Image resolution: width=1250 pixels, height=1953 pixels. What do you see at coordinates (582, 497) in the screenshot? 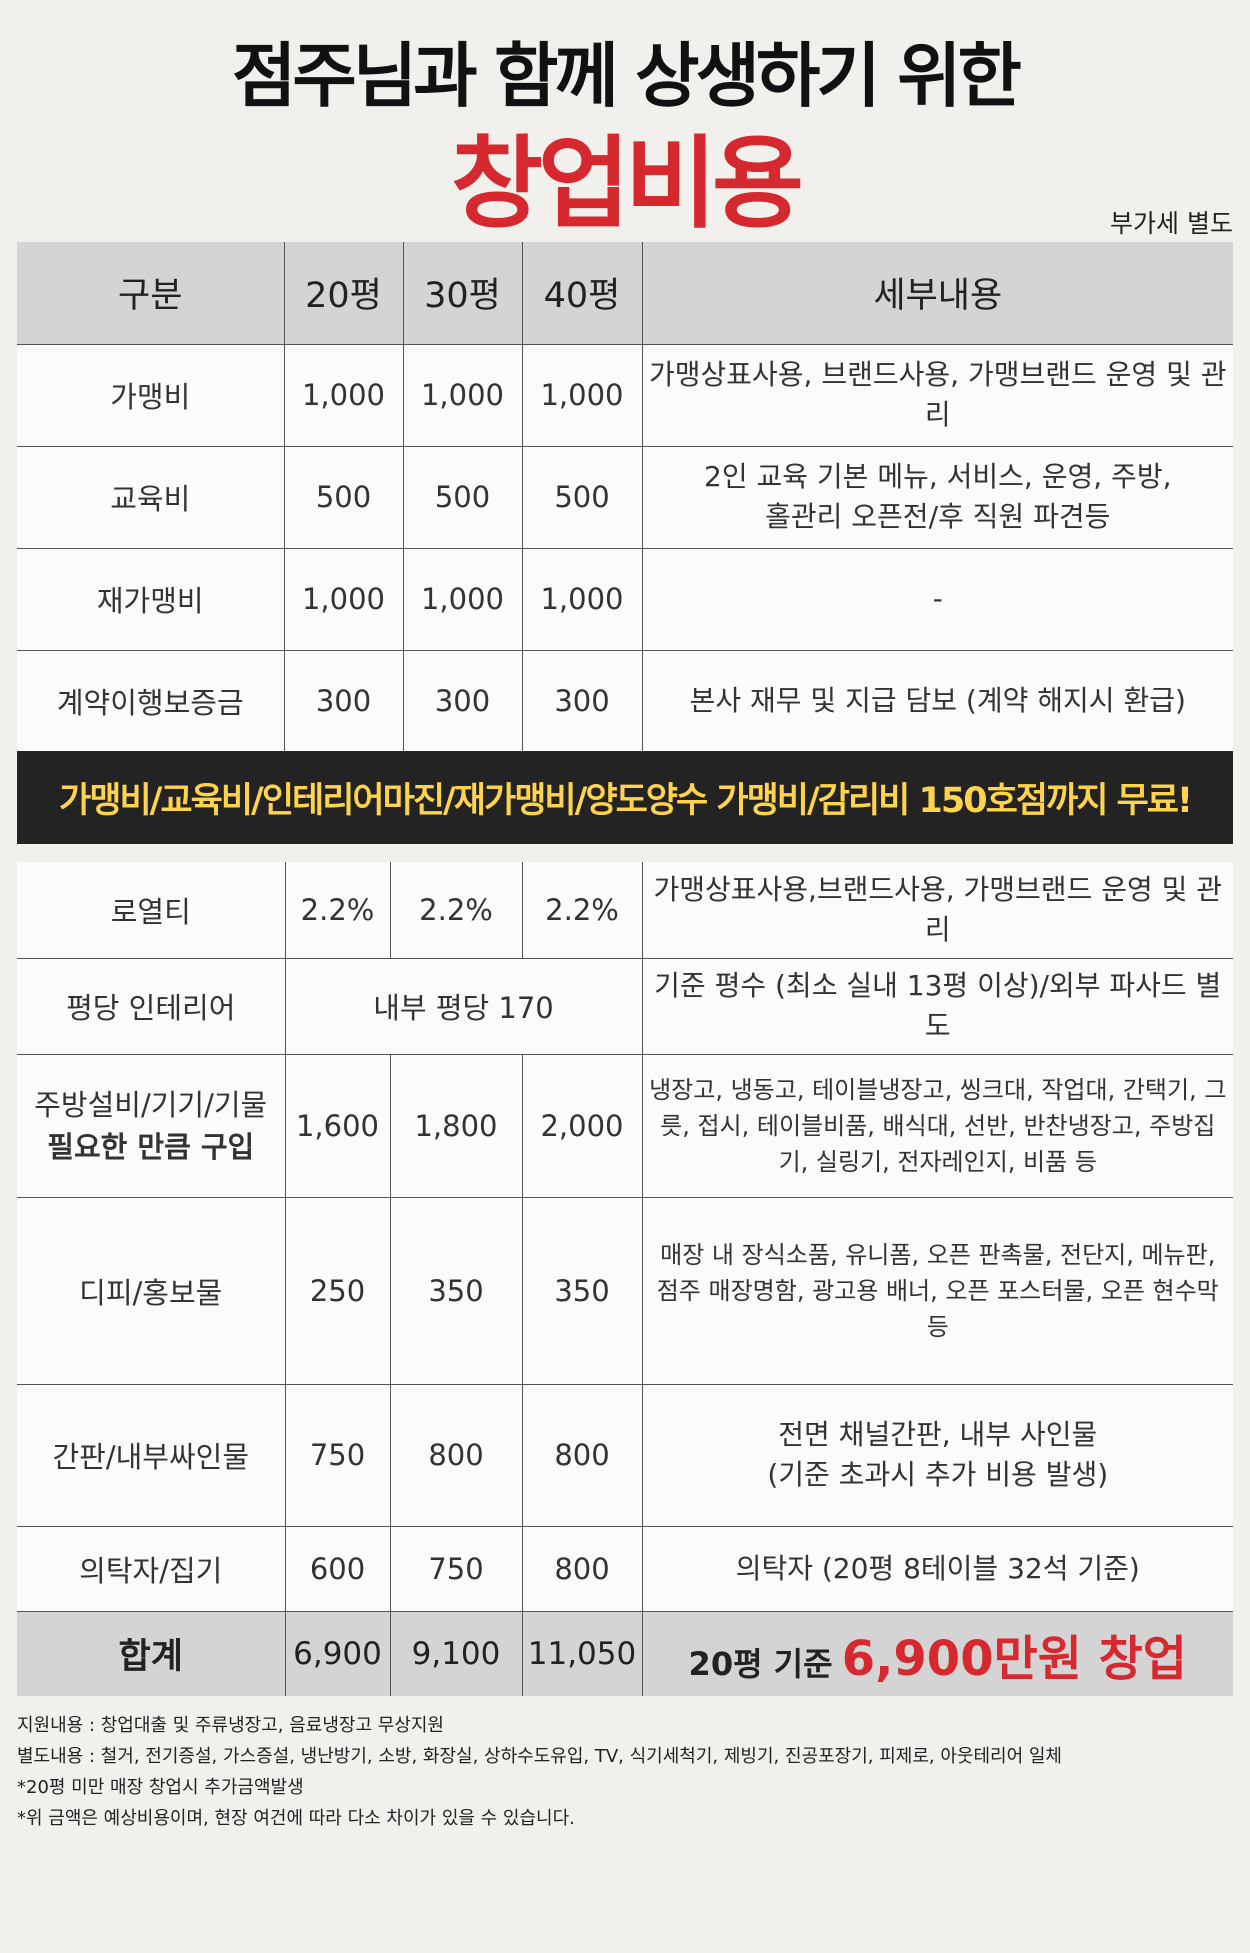
I see `row-value-40: 500` at bounding box center [582, 497].